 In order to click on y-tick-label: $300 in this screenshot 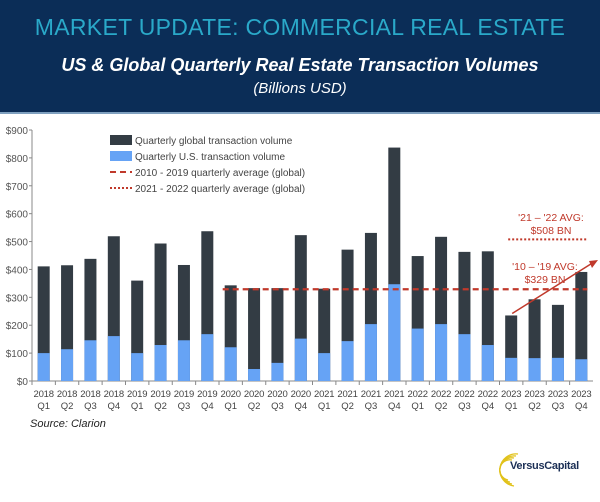, I will do `click(17, 298)`.